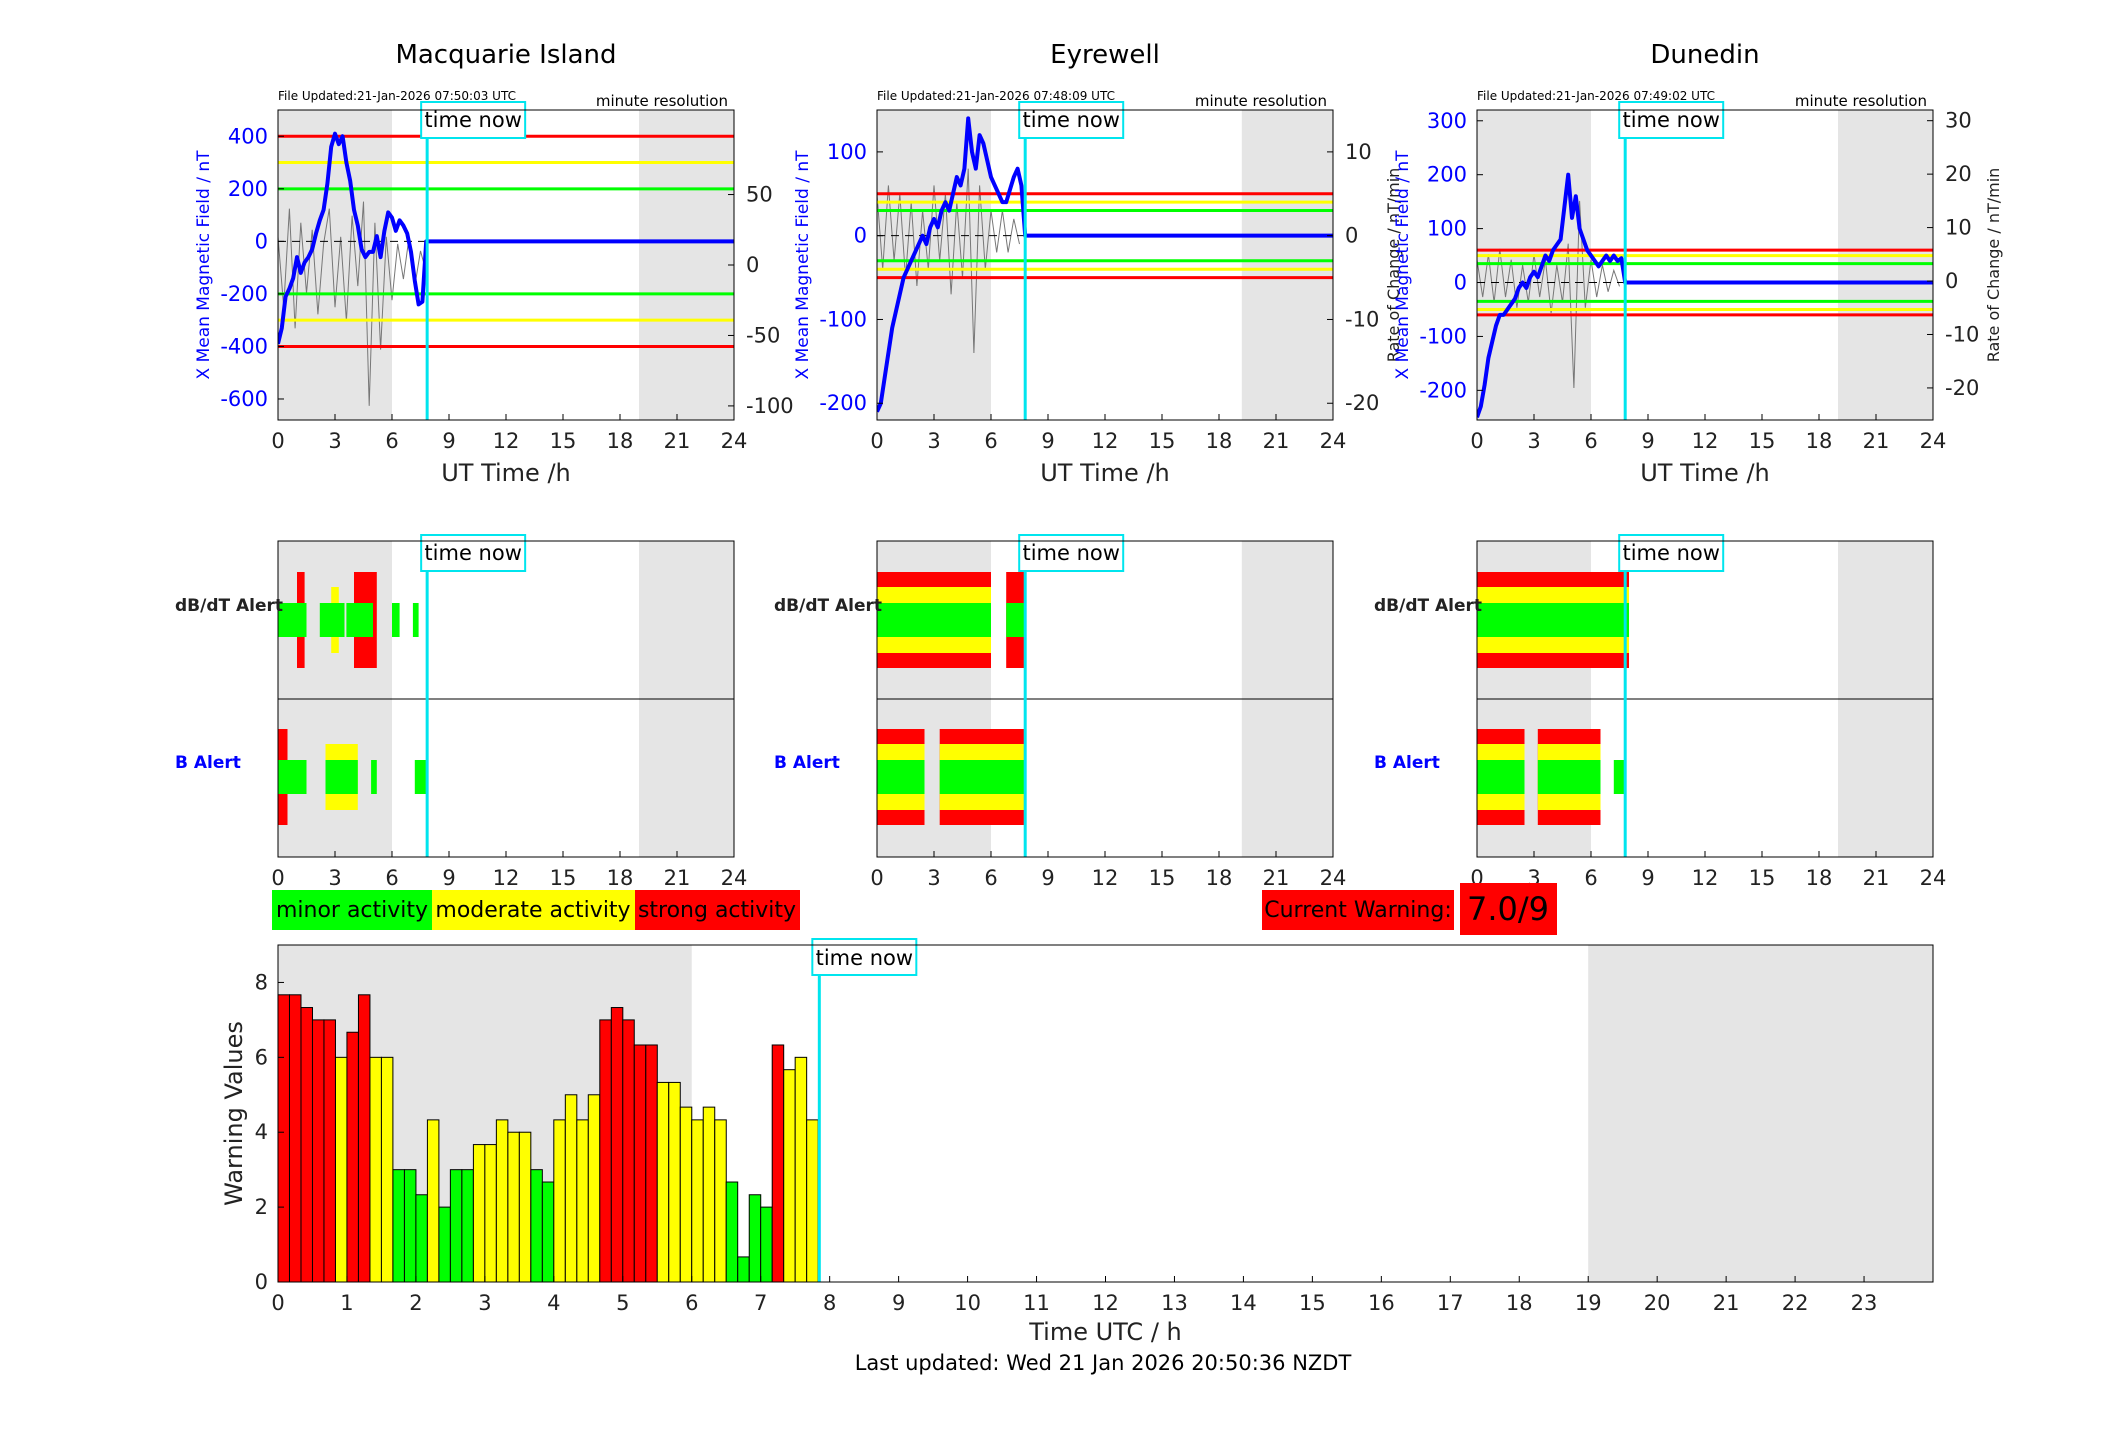  What do you see at coordinates (506, 473) in the screenshot?
I see `x-axis-label: UT Time /h` at bounding box center [506, 473].